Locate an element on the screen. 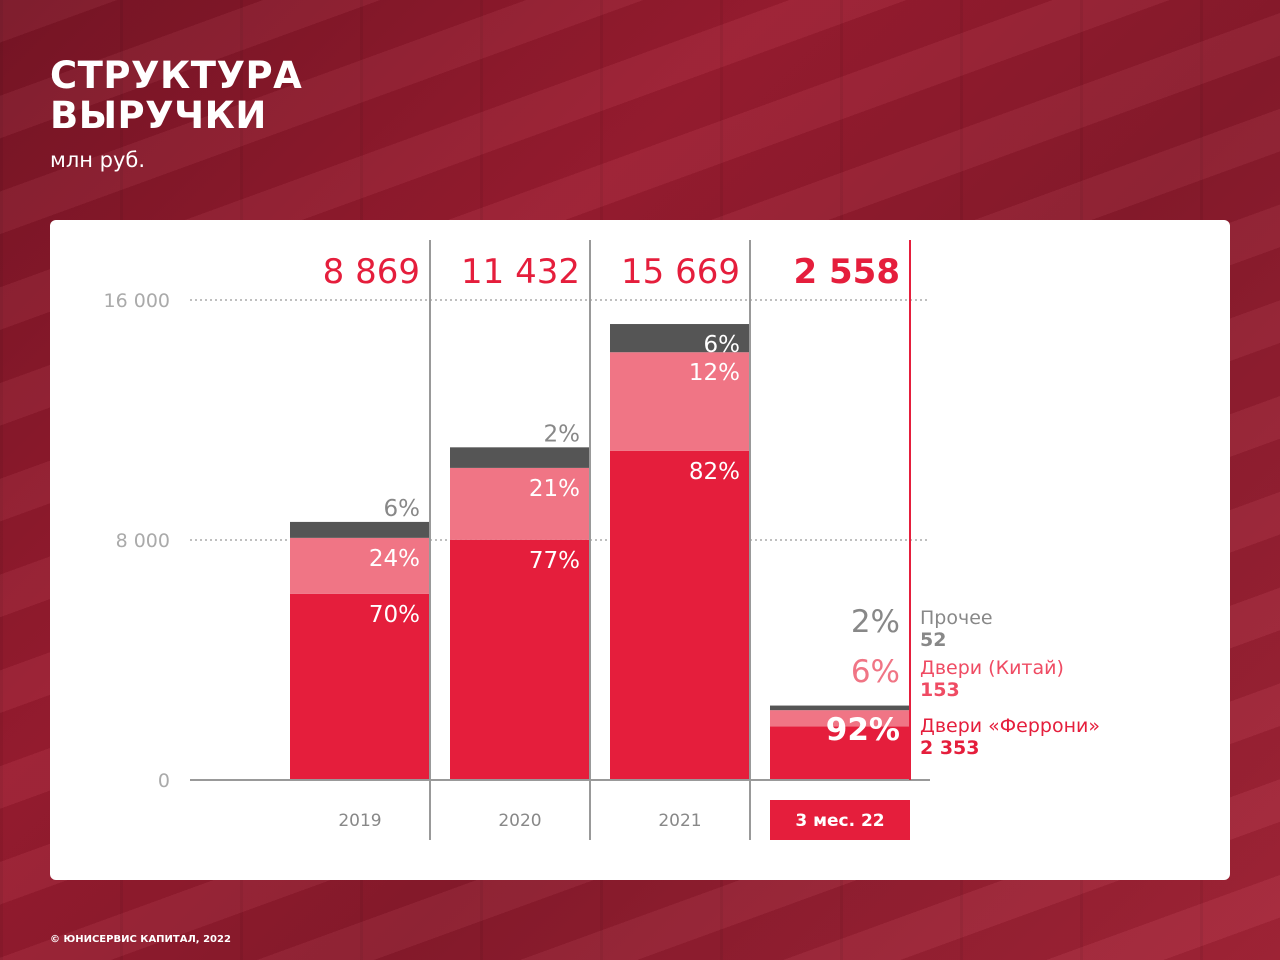 Image resolution: width=1280 pixels, height=960 pixels. category-label: 2021 is located at coordinates (679, 821).